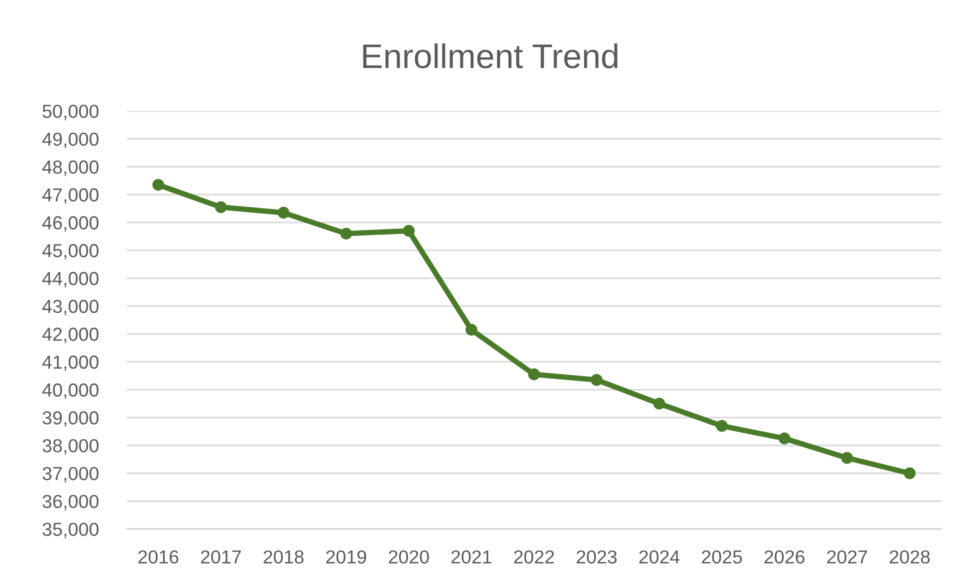  Describe the element at coordinates (910, 557) in the screenshot. I see `x-tick-label: 2028` at that location.